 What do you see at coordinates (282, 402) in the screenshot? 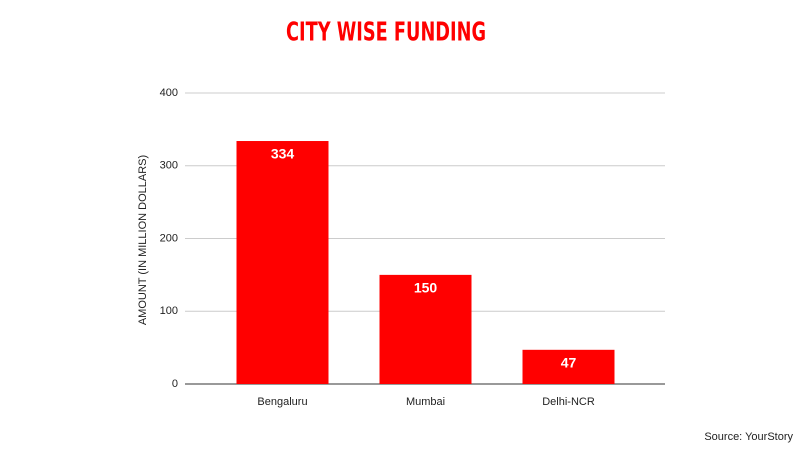
I see `x-tick-label: Bengaluru` at bounding box center [282, 402].